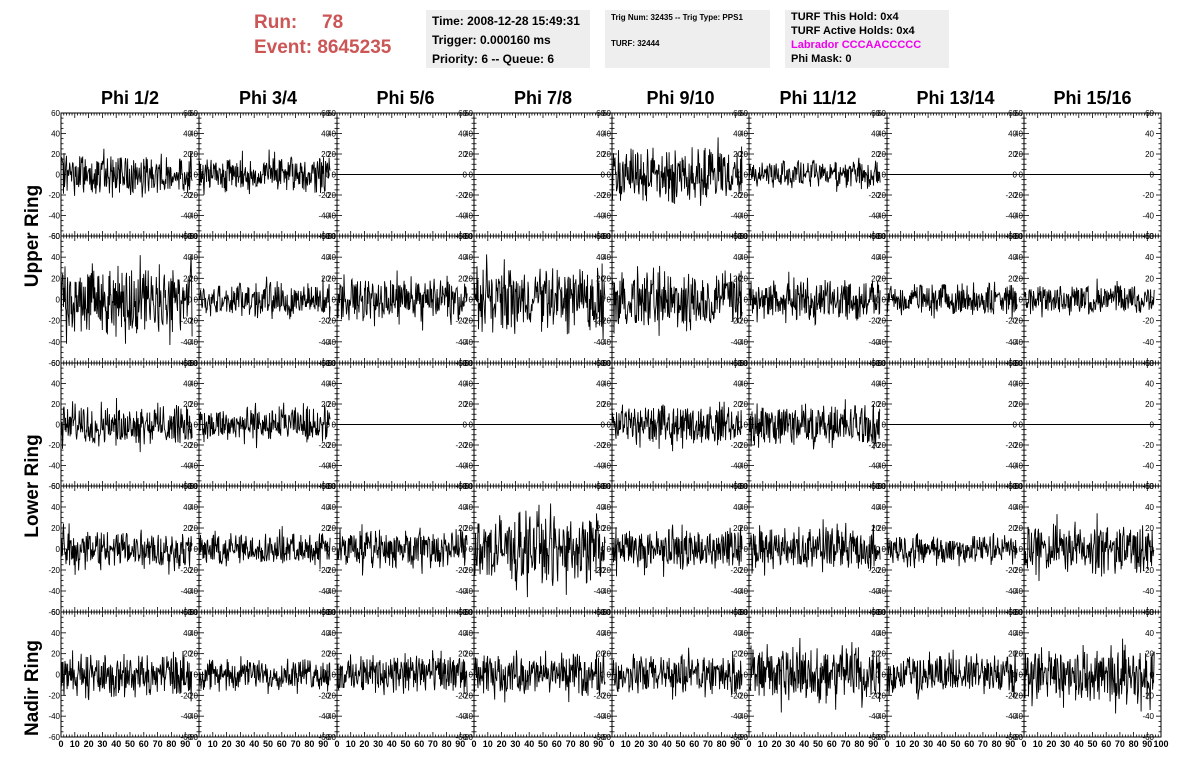  I want to click on turf-text: TURF: 32444, so click(635, 43).